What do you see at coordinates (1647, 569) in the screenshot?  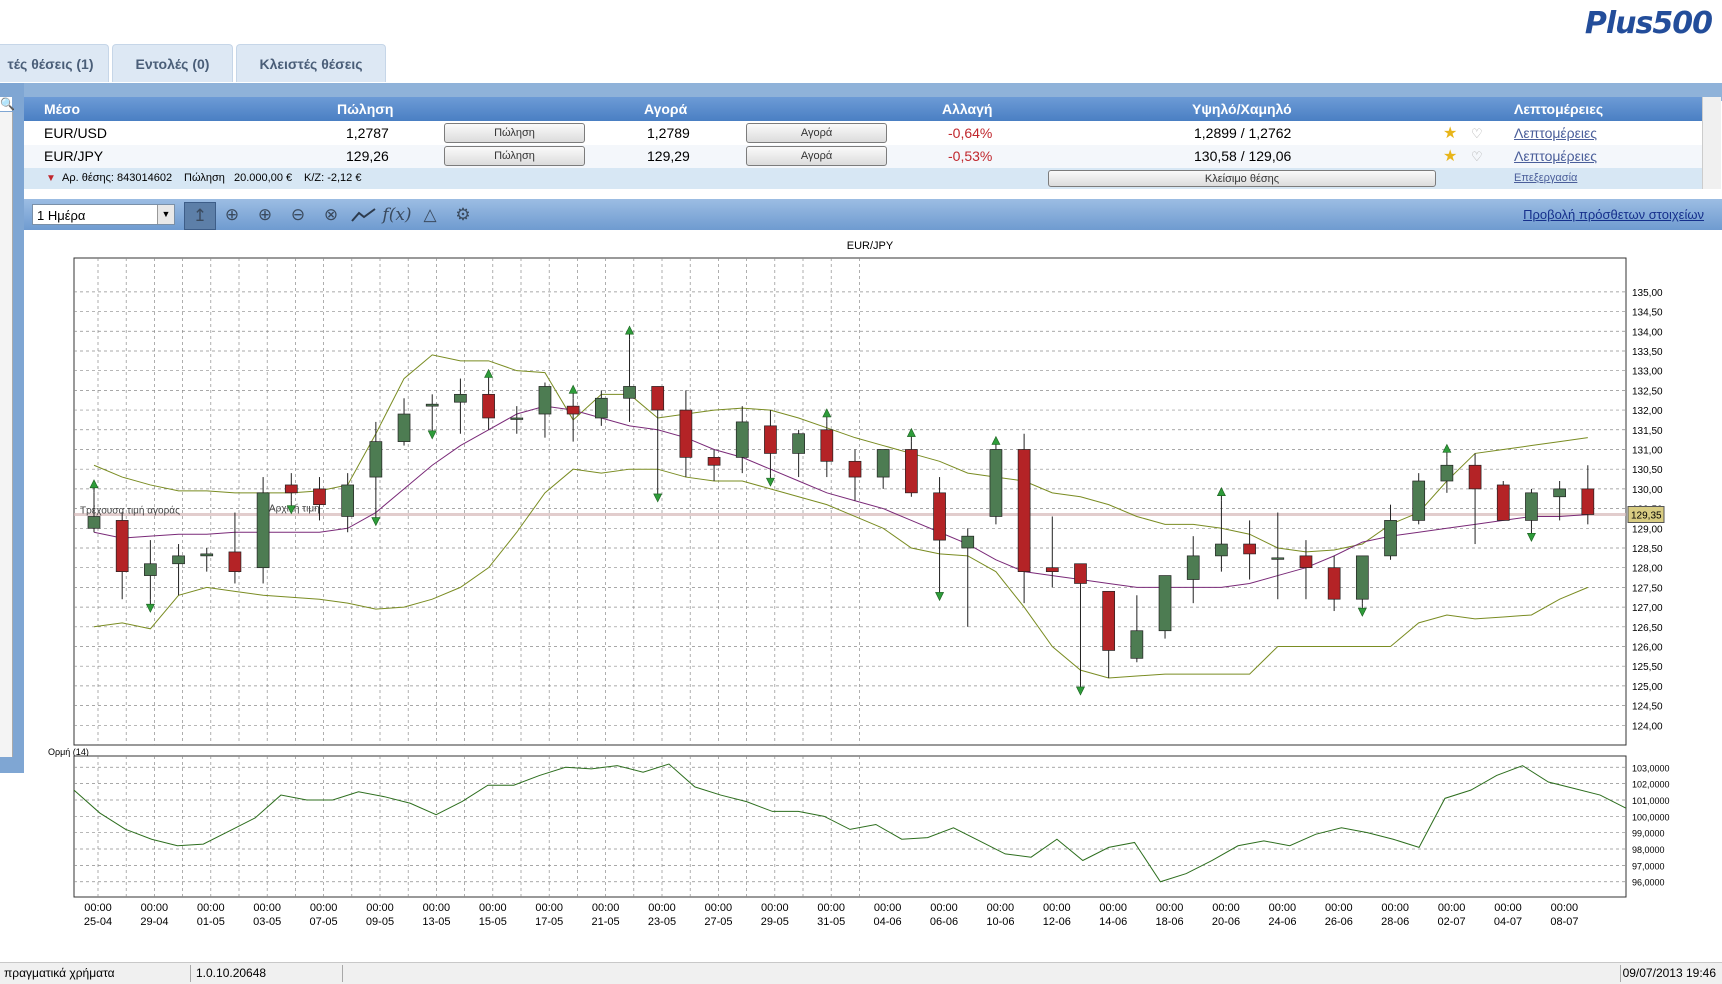 I see `y-tick-label: 128,00` at bounding box center [1647, 569].